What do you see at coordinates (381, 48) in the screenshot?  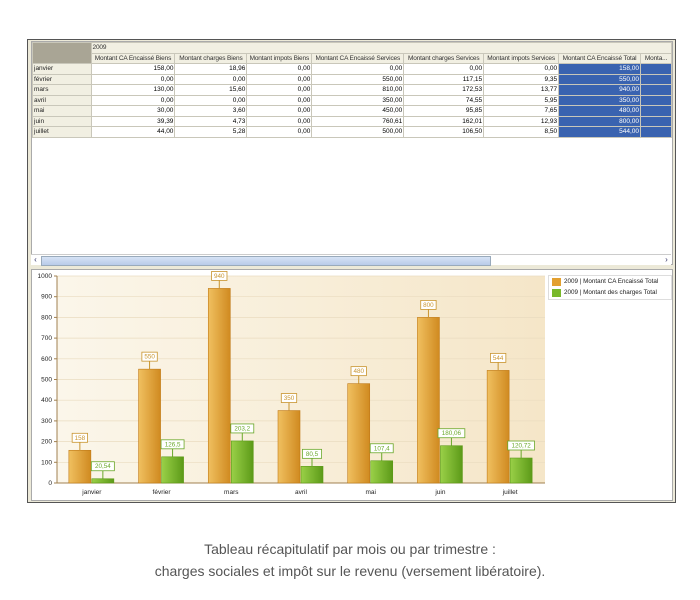 I see `year-header: 2009` at bounding box center [381, 48].